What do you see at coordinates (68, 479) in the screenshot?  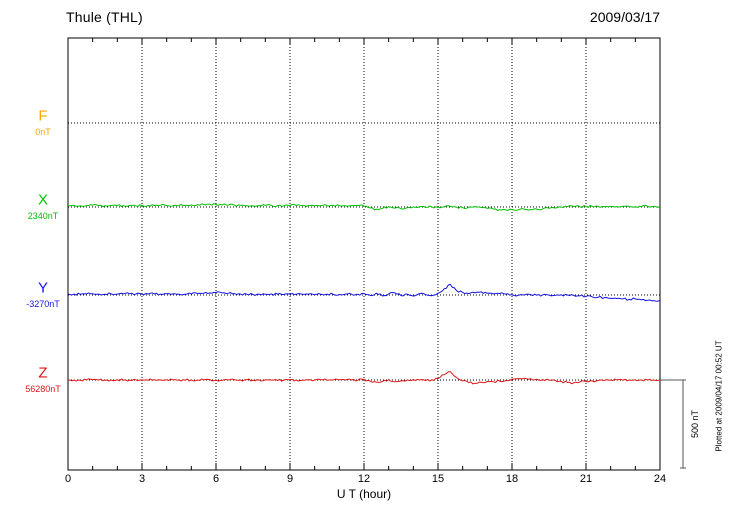 I see `x-tick-label-0: 0` at bounding box center [68, 479].